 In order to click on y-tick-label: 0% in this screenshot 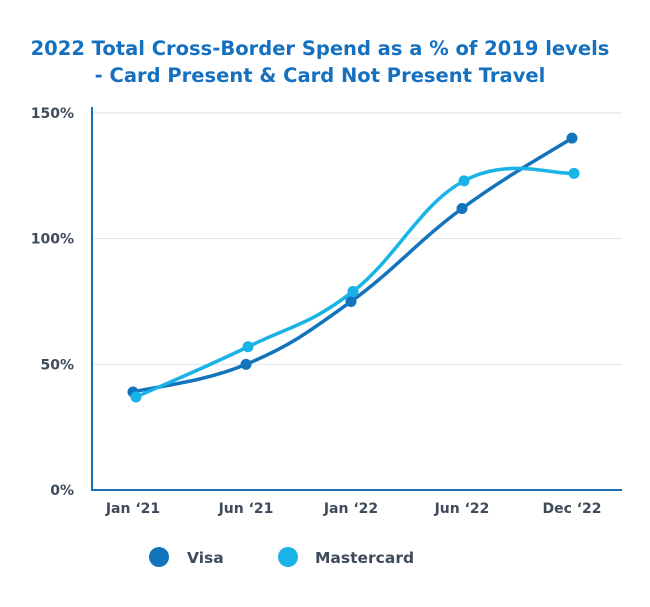, I will do `click(62, 491)`.